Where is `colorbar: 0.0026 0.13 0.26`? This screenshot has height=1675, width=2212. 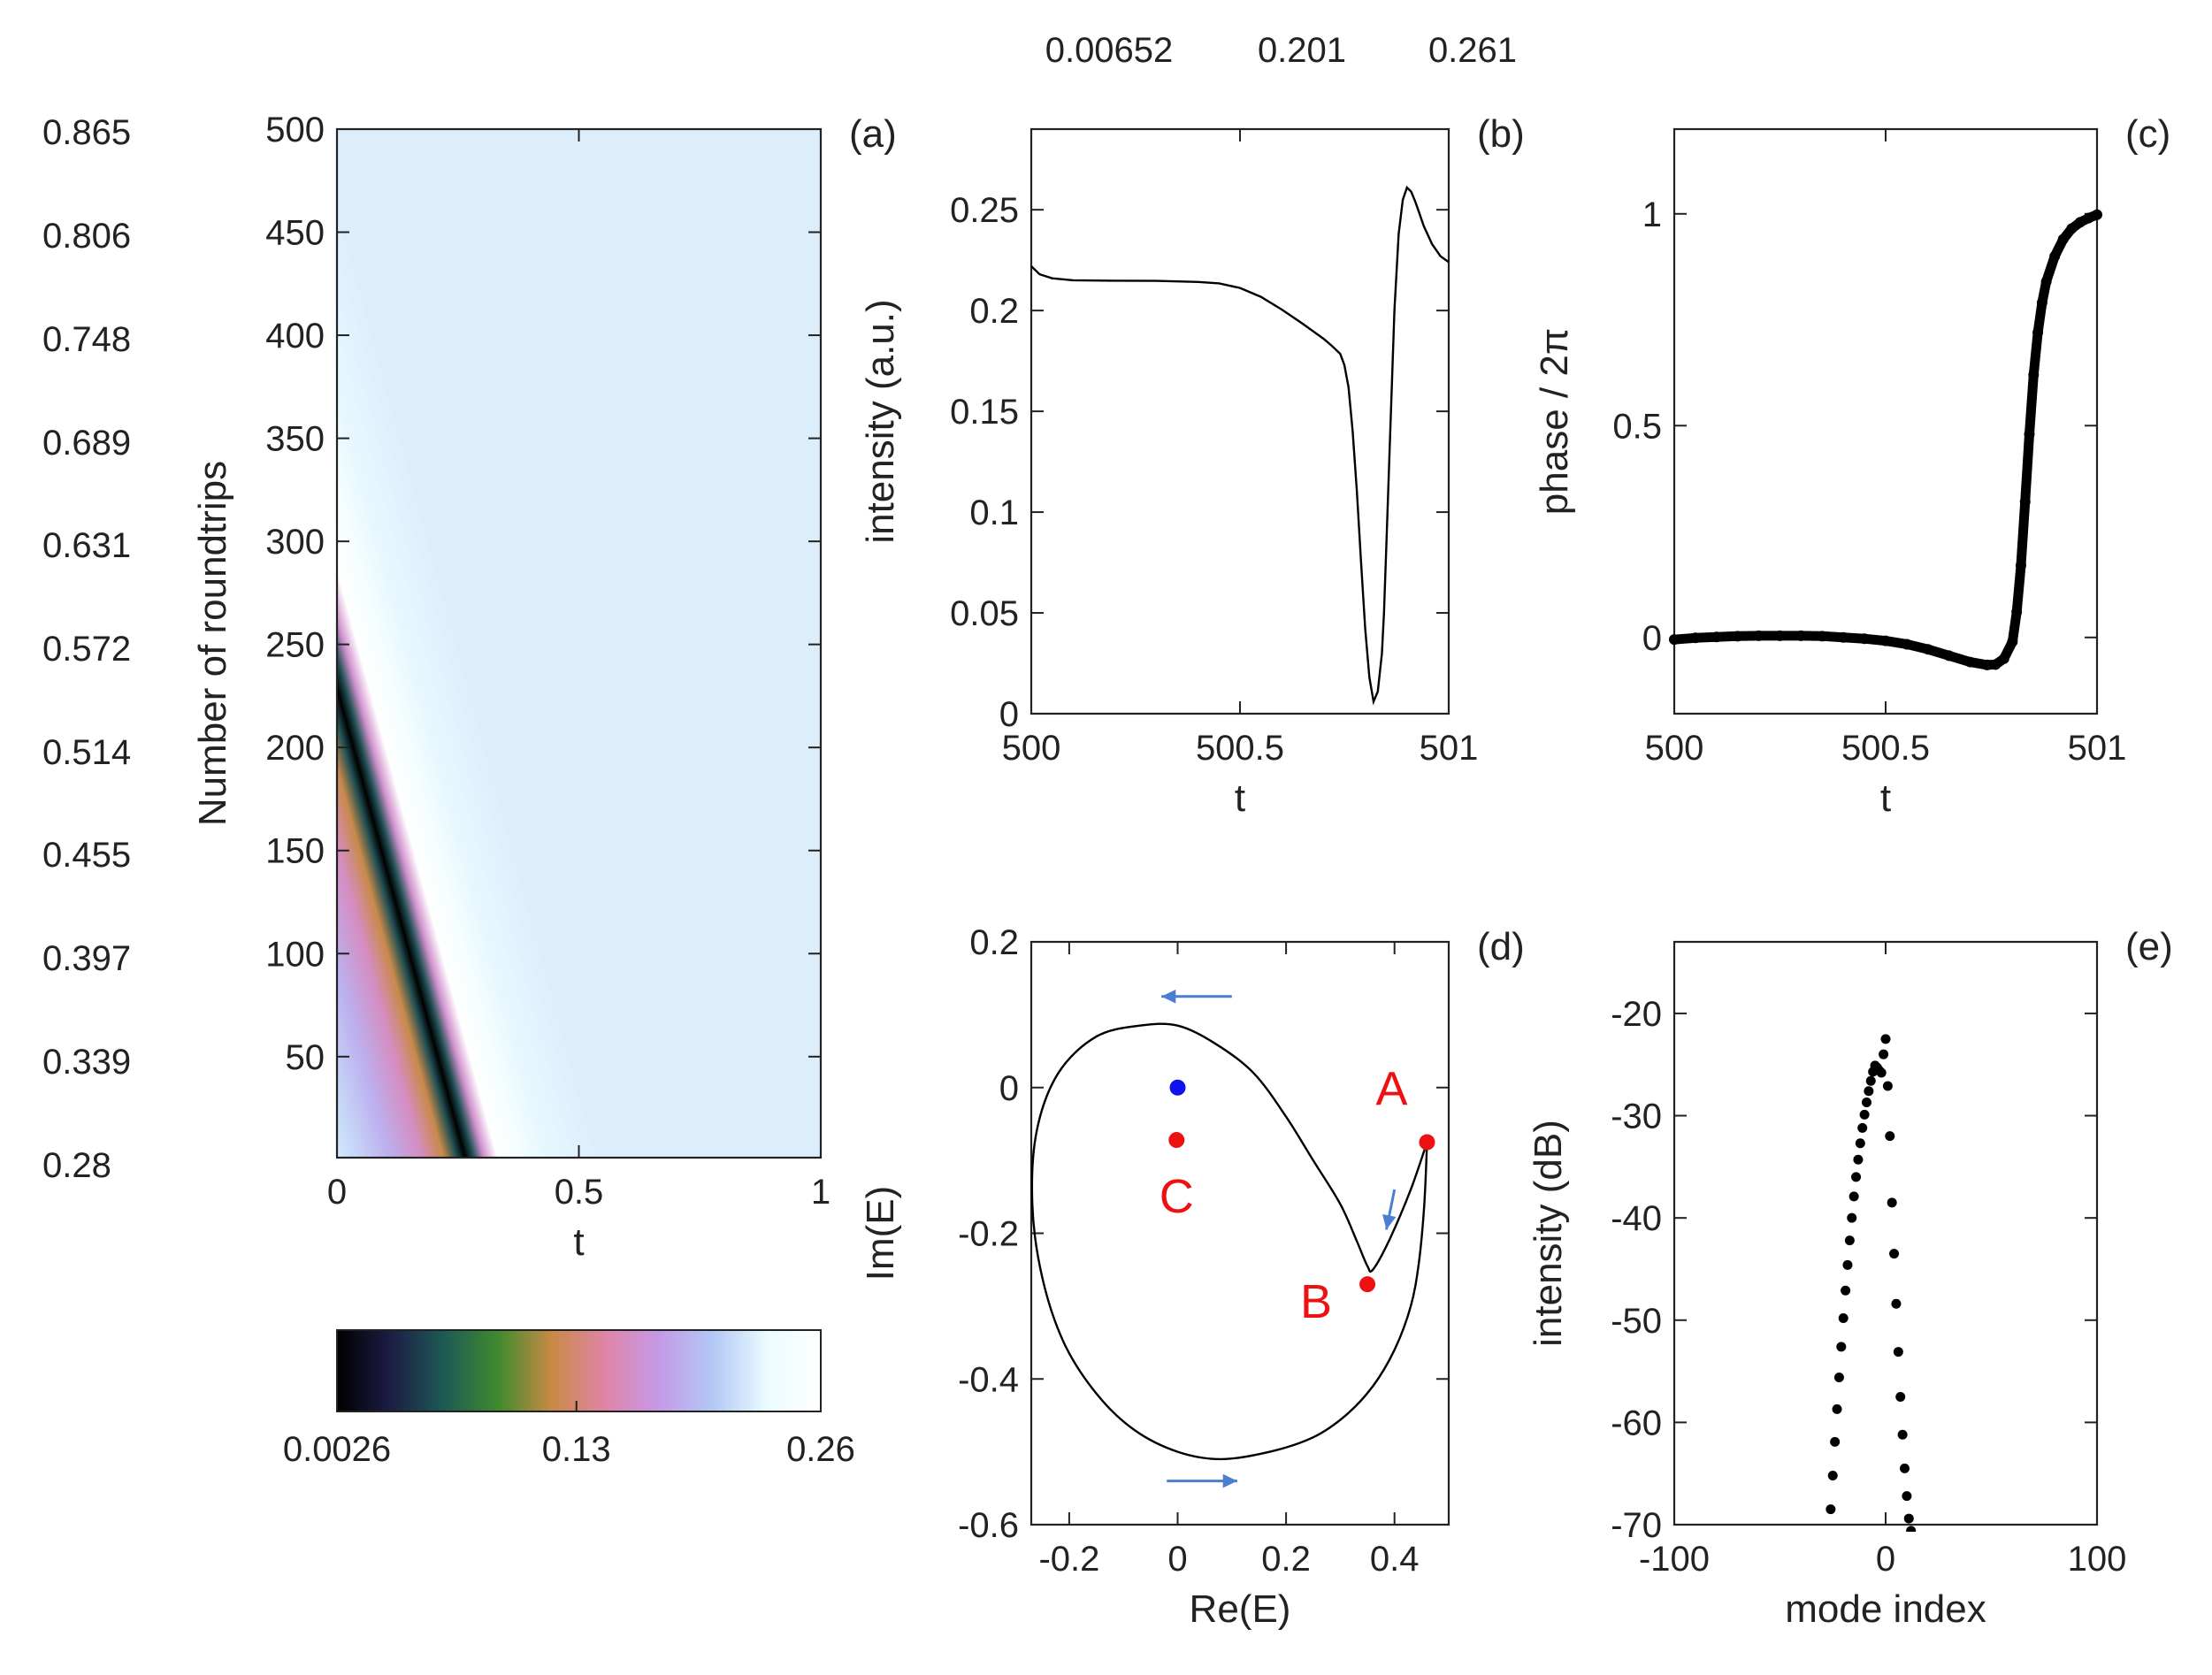
colorbar: 0.0026 0.13 0.26 is located at coordinates (569, 1399).